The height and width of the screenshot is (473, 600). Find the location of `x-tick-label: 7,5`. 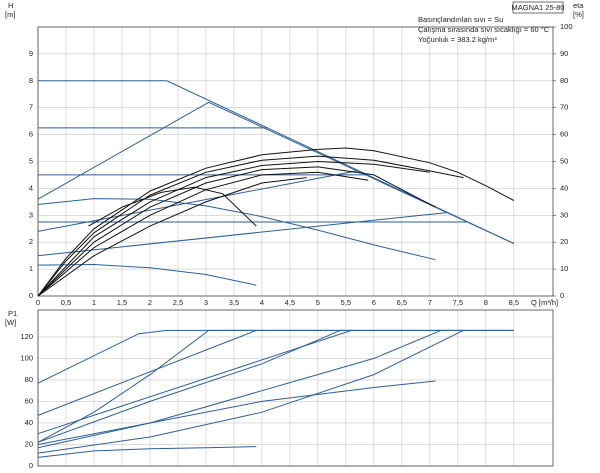

x-tick-label: 7,5 is located at coordinates (458, 302).